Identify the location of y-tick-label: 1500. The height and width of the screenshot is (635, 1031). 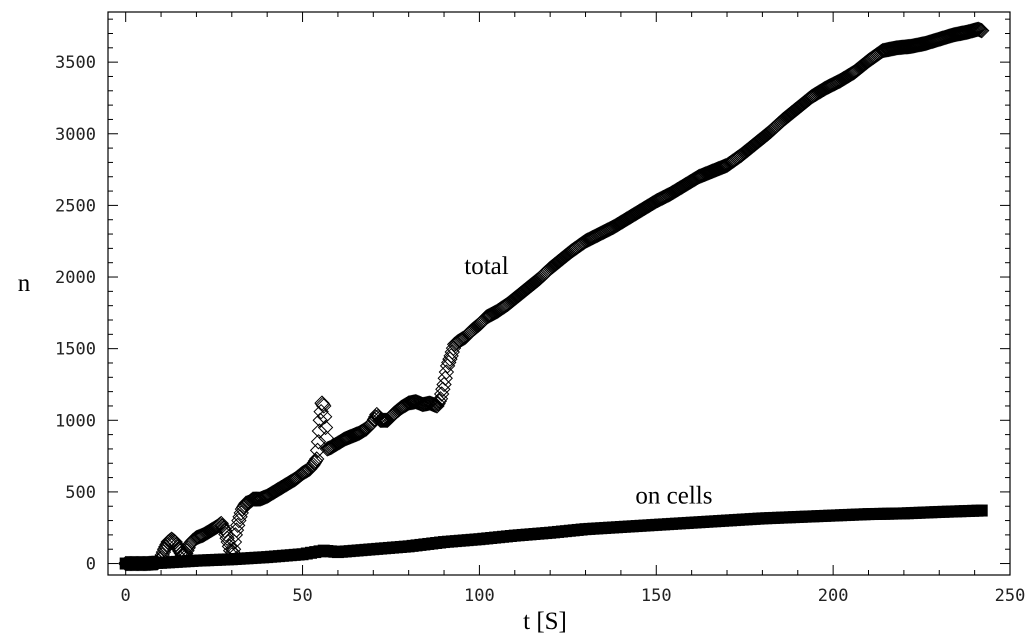
(75, 350).